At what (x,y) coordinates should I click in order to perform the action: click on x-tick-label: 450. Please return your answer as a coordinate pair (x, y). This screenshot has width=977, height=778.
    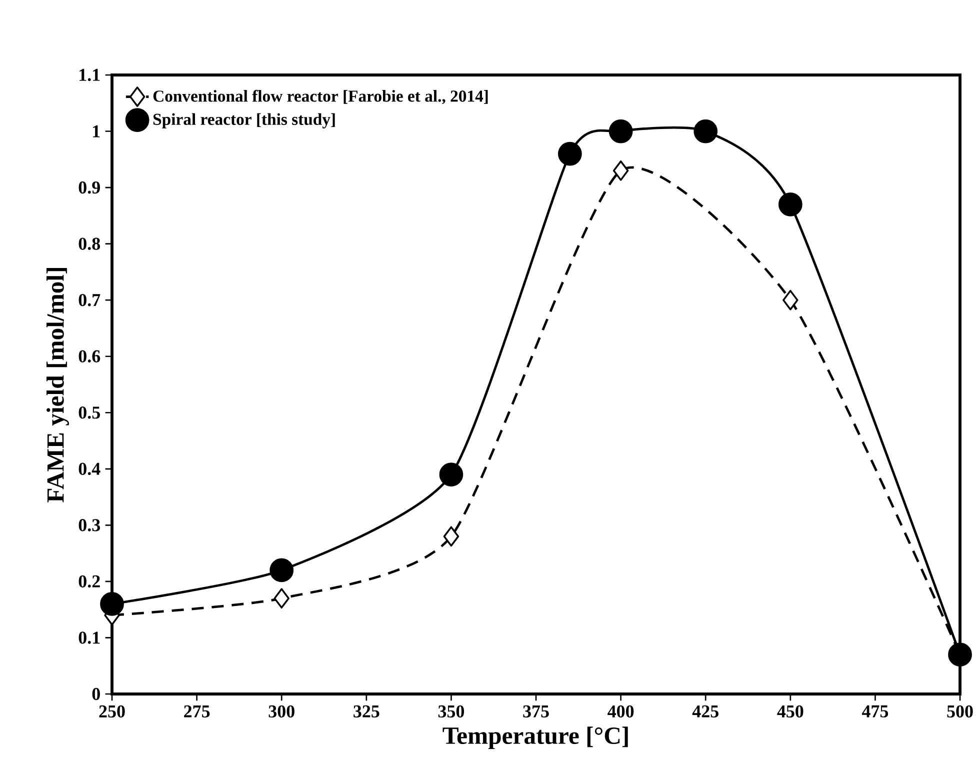
    Looking at the image, I should click on (790, 711).